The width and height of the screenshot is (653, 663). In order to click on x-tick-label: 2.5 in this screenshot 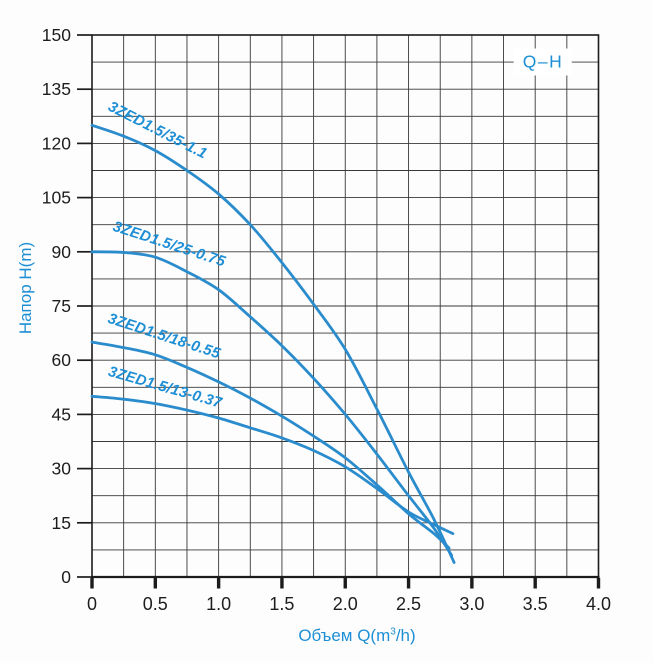, I will do `click(408, 604)`.